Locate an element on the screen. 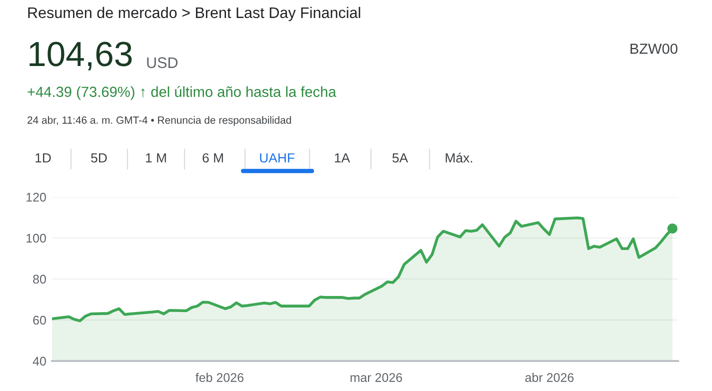  chart-title: Resumen de mercado > Brent Last Day Financial is located at coordinates (194, 14).